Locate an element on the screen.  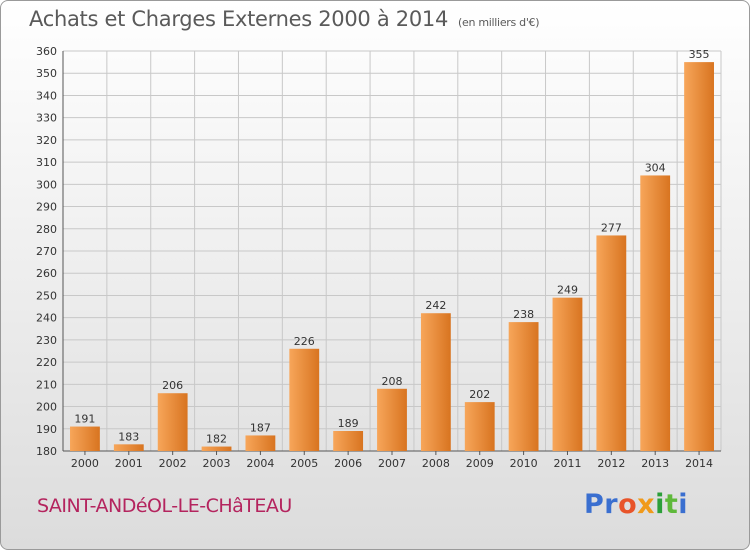
data-label: 206 is located at coordinates (172, 385).